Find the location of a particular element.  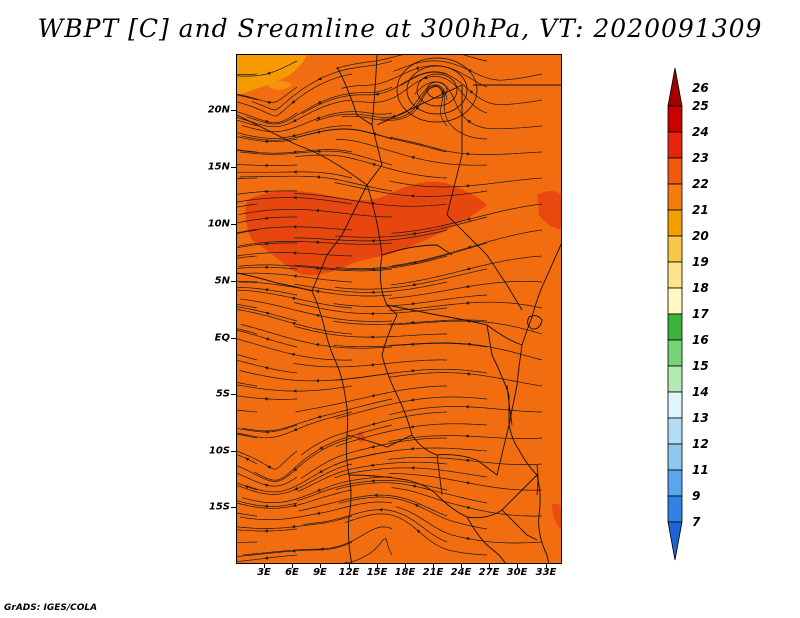

colorbar-label: 7 is located at coordinates (696, 522).